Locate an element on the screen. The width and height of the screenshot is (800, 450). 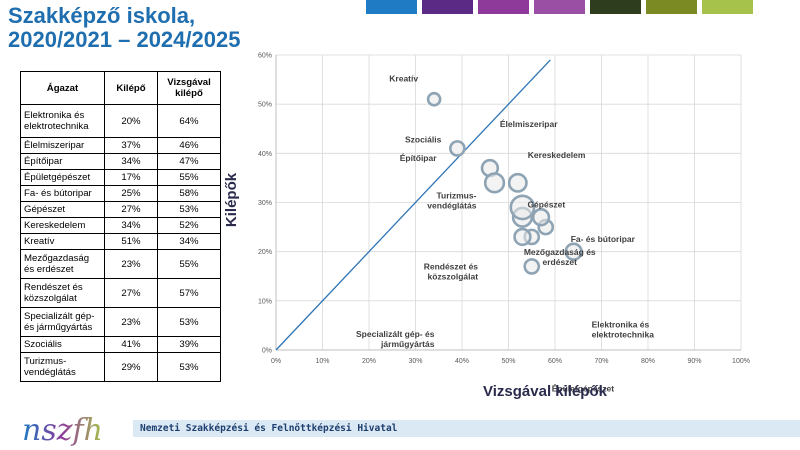
table-row: Építőipar 34% 47% is located at coordinates (120, 161).